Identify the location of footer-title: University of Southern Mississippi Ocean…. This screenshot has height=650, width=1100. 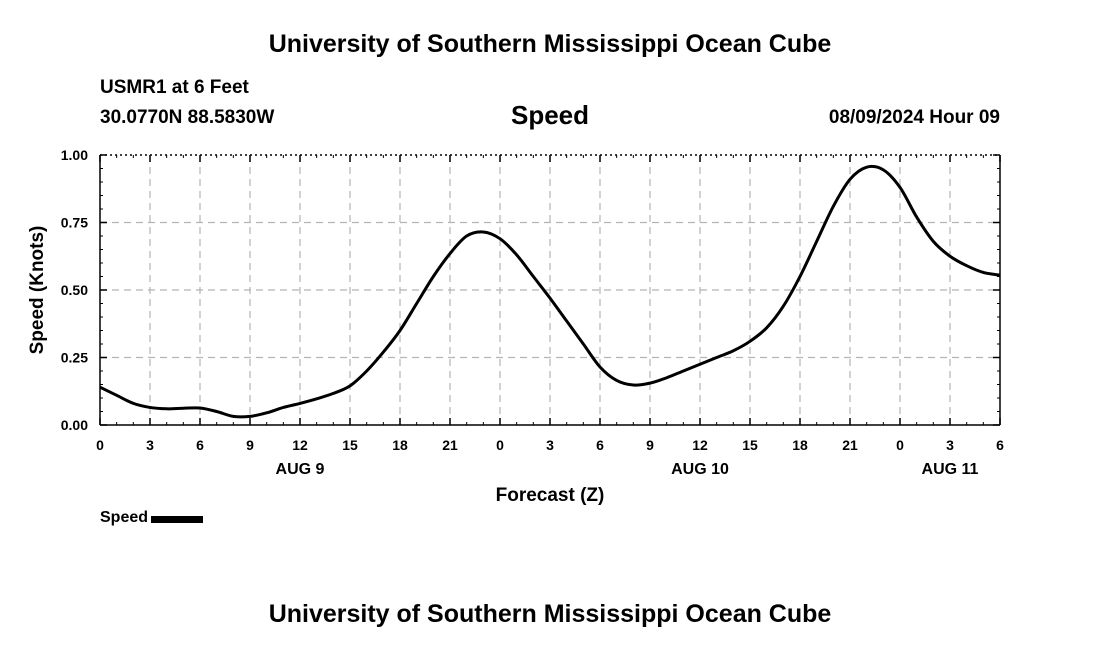
(550, 614).